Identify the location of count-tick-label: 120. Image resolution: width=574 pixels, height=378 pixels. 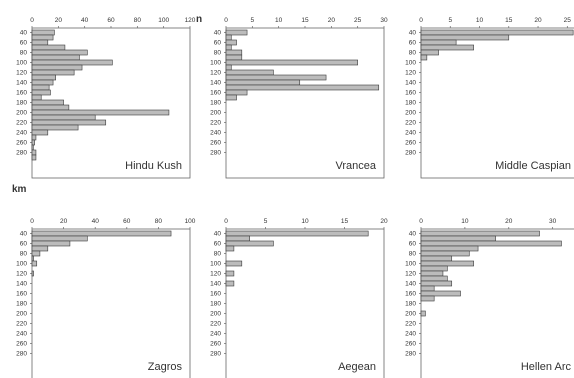
(190, 20).